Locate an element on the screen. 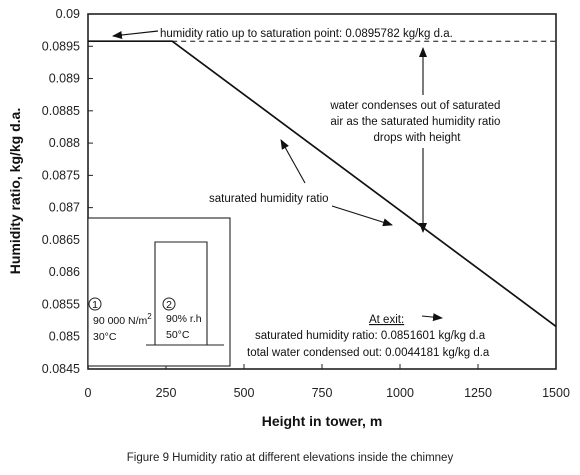 The width and height of the screenshot is (580, 475). condense-line-2: air as the saturated humidity ratio is located at coordinates (415, 122).